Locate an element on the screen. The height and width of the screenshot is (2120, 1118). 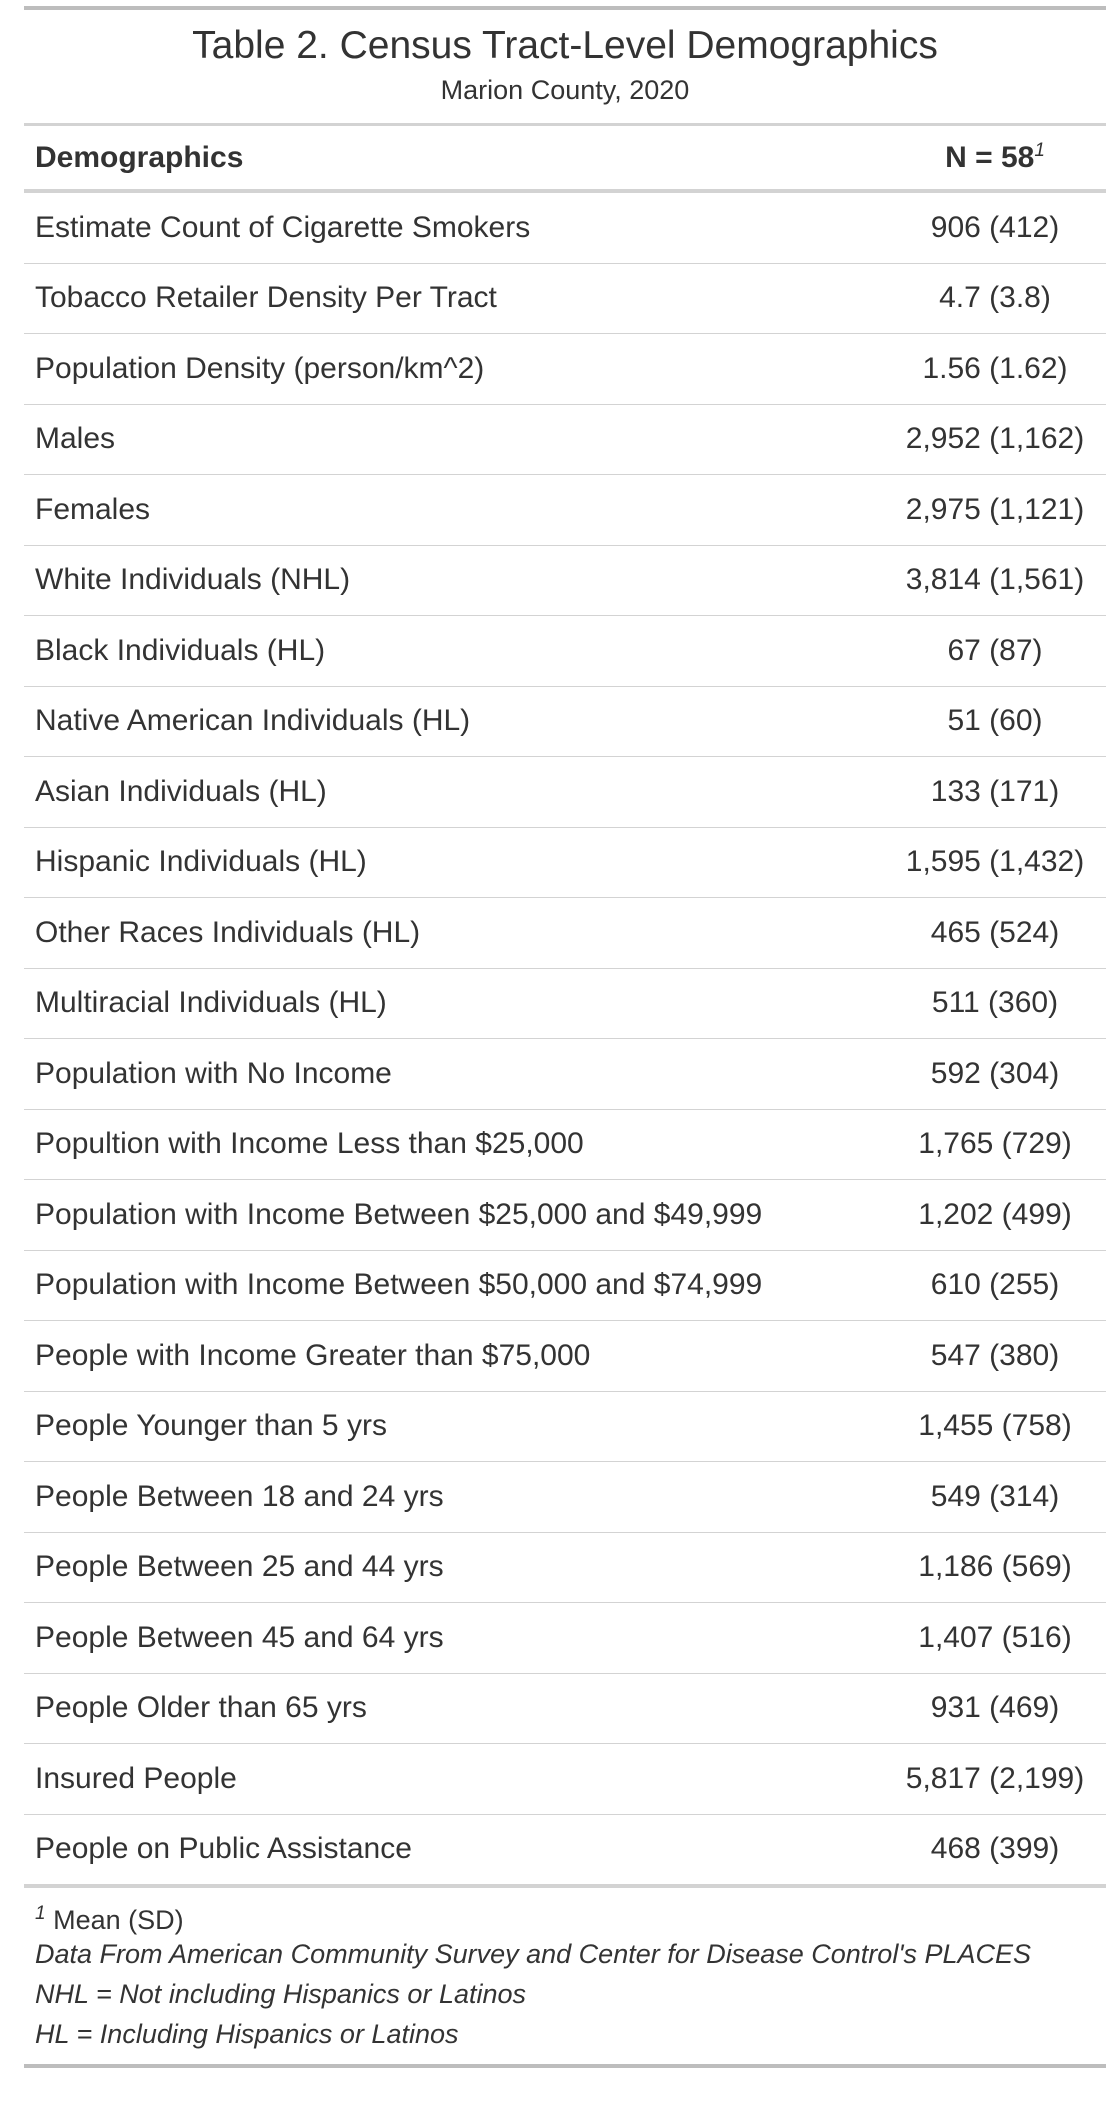
top-rule is located at coordinates (565, 8).